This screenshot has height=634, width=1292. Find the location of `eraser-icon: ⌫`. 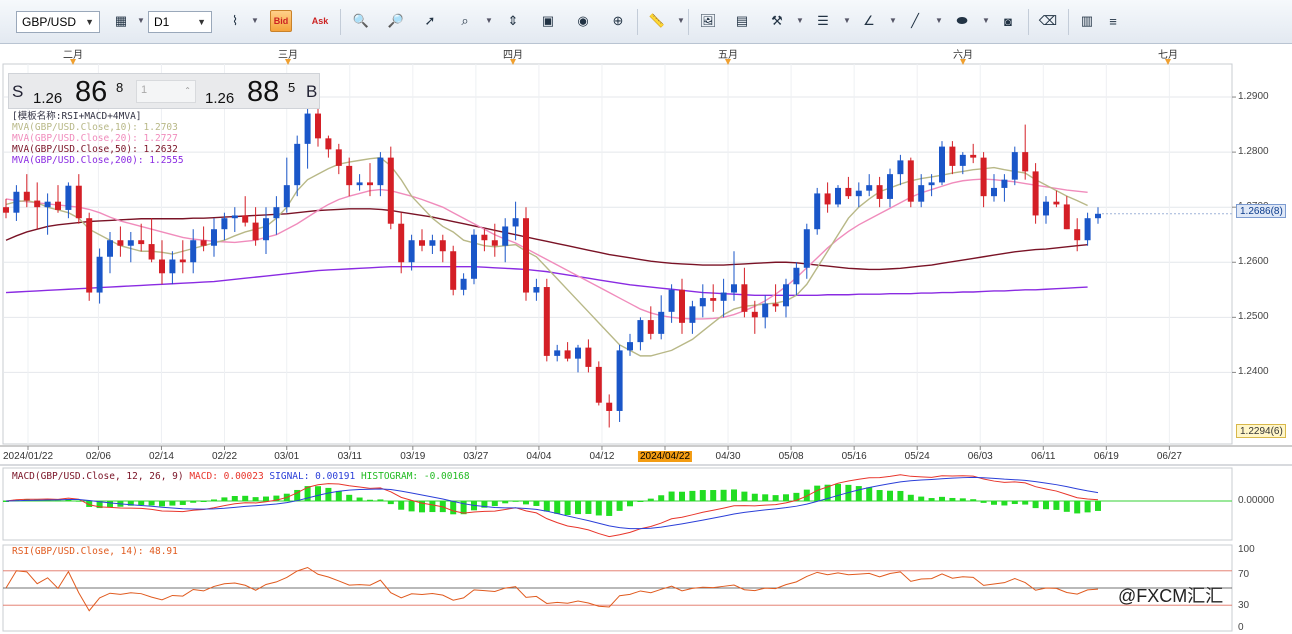

eraser-icon: ⌫ is located at coordinates (1048, 20).